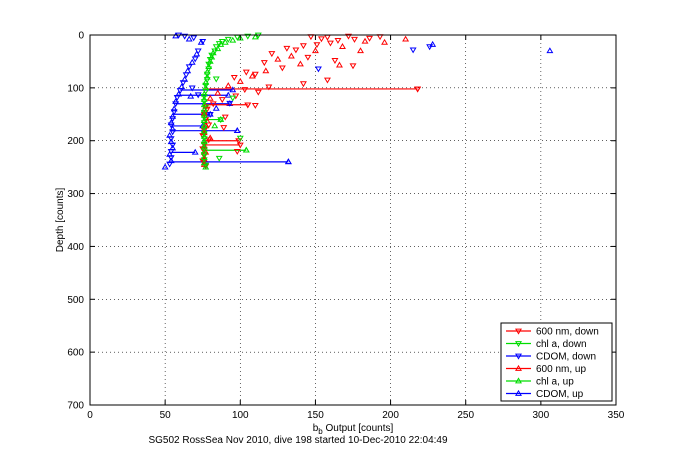  I want to click on legend-entry: CDOM, up, so click(545, 394).